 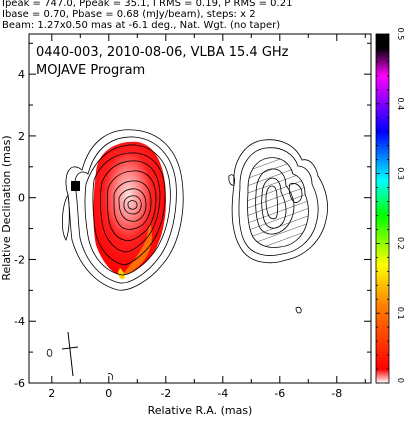 I want to click on colorbar-tick-label: 0.5, so click(x=400, y=34).